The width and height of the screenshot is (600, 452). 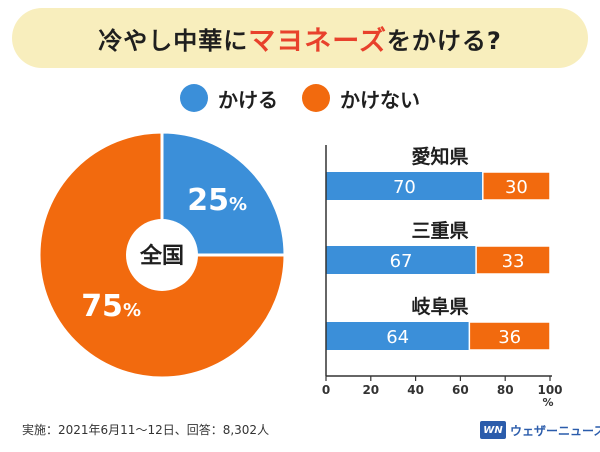 I want to click on bar-value-label: 70, so click(x=404, y=187).